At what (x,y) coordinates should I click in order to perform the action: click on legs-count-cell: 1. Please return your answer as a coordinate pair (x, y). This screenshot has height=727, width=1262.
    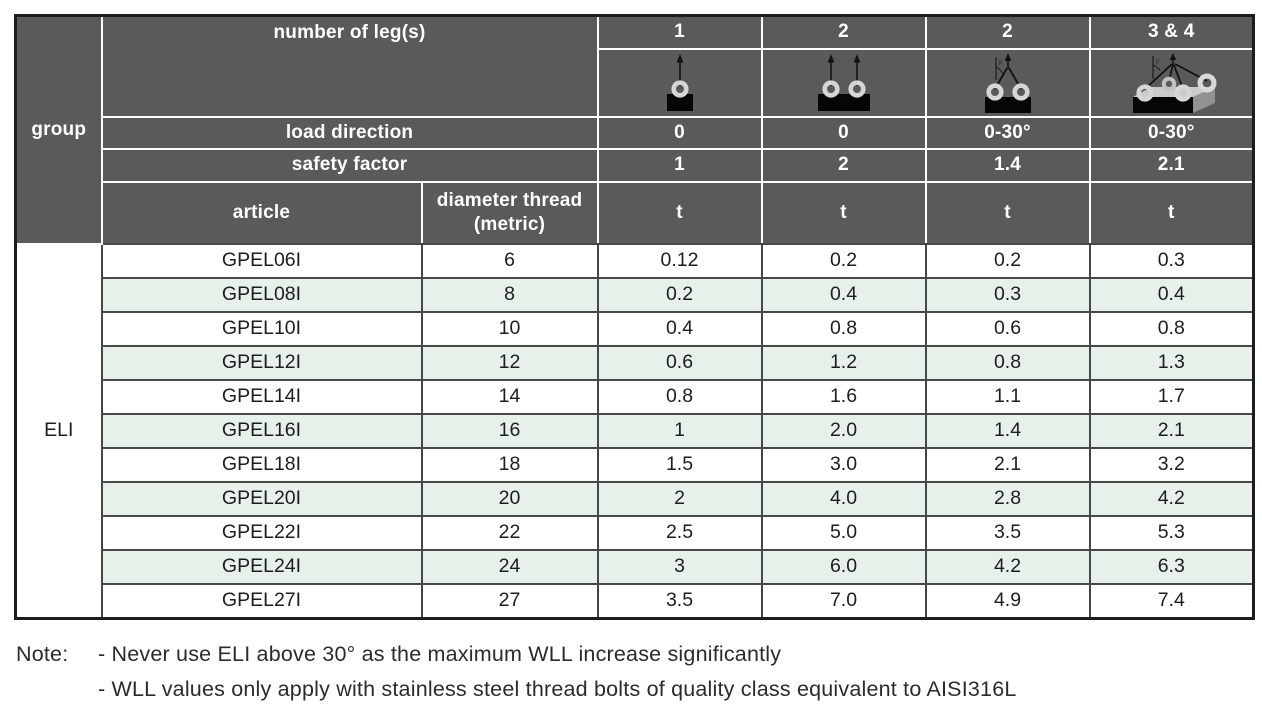
    Looking at the image, I should click on (679, 32).